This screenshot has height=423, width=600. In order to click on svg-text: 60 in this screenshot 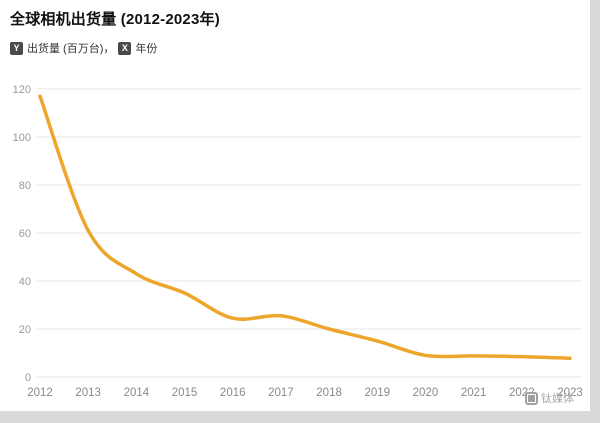, I will do `click(25, 234)`.